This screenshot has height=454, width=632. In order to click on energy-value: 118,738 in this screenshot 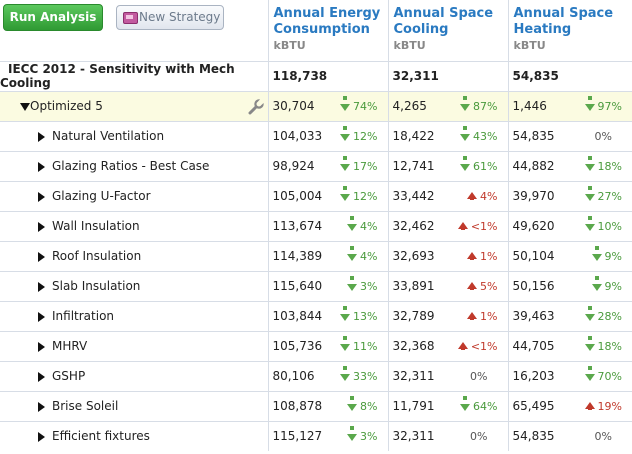, I will do `click(300, 75)`.